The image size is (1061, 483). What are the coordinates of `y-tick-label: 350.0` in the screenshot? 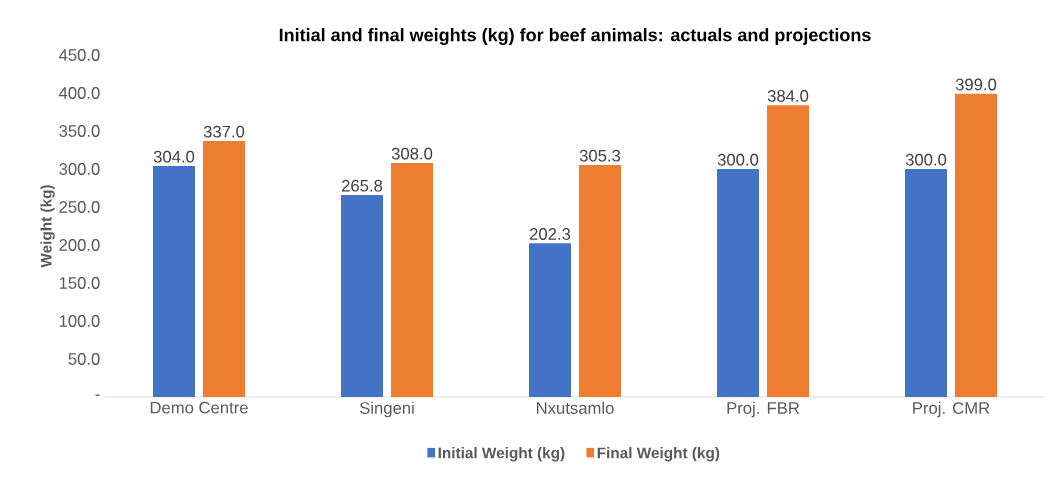 It's located at (79, 131).